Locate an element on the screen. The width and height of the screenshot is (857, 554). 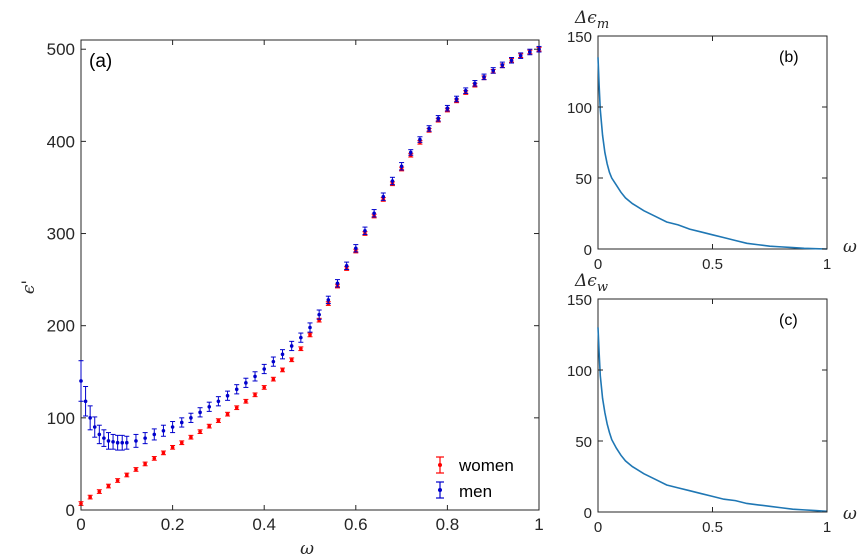
panel-c-ytick-label: 0 is located at coordinates (588, 513).